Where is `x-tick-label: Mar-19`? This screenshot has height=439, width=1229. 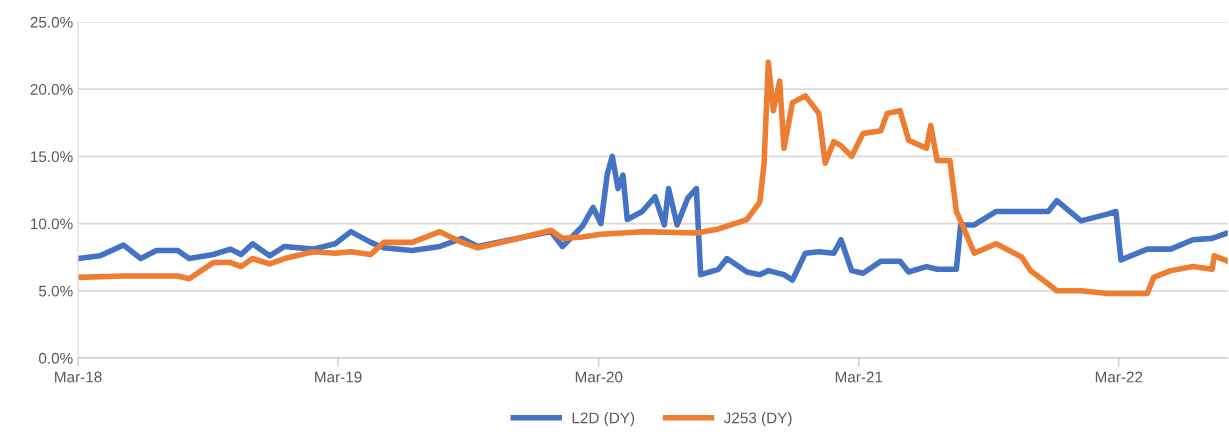 x-tick-label: Mar-19 is located at coordinates (338, 377).